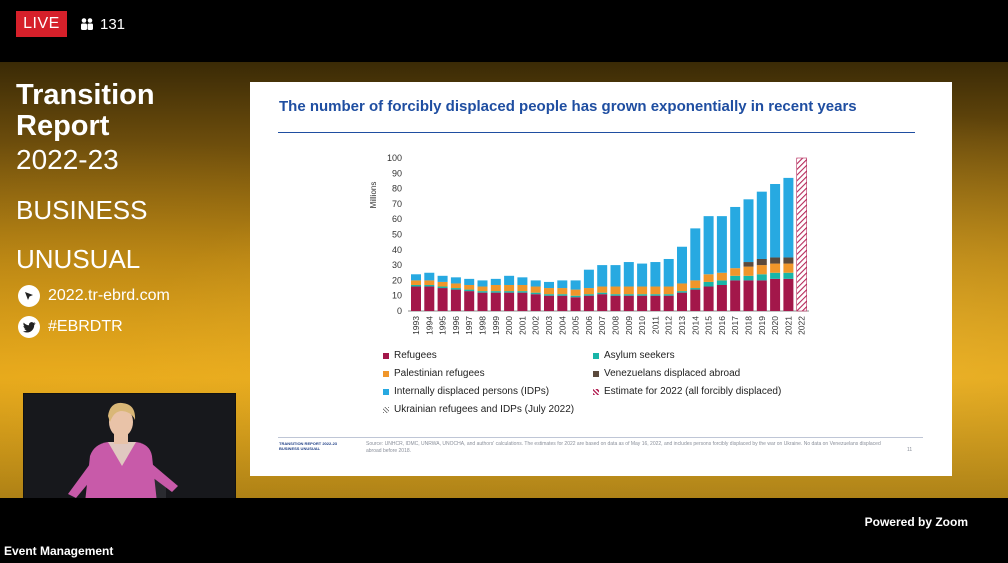  Describe the element at coordinates (588, 303) in the screenshot. I see `bar-refugees-2006` at that location.